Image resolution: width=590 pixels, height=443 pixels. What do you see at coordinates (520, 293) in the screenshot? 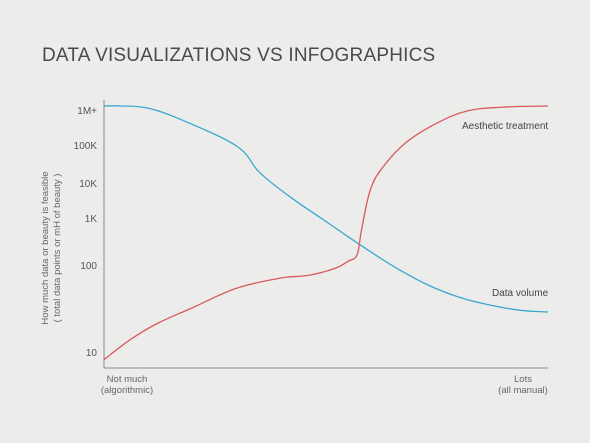
I see `series-label-data-volume: Data volume` at bounding box center [520, 293].